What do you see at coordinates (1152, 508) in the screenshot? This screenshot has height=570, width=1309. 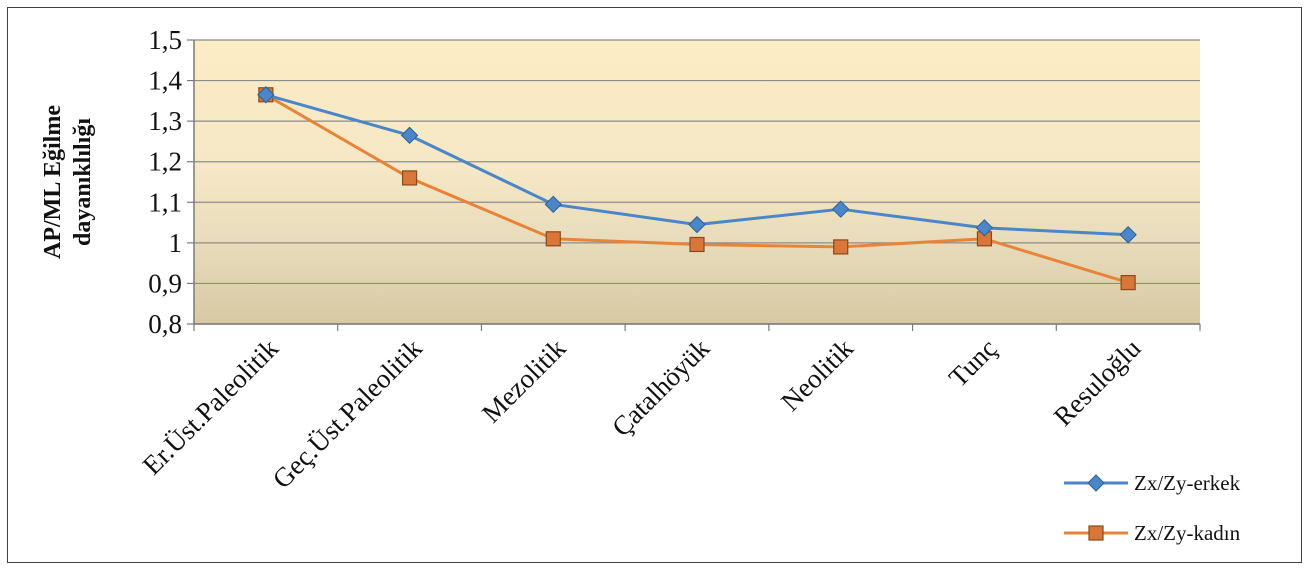 I see `legend: Zx/Zy-erkek Zx/Zy-kadın` at bounding box center [1152, 508].